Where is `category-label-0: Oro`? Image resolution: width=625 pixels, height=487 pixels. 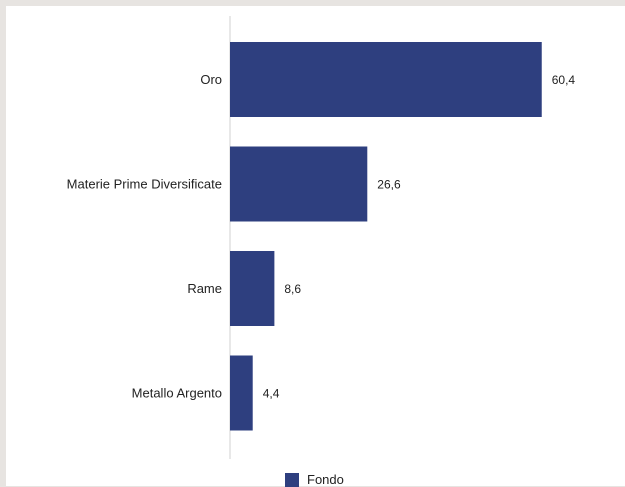 category-label-0: Oro is located at coordinates (211, 79).